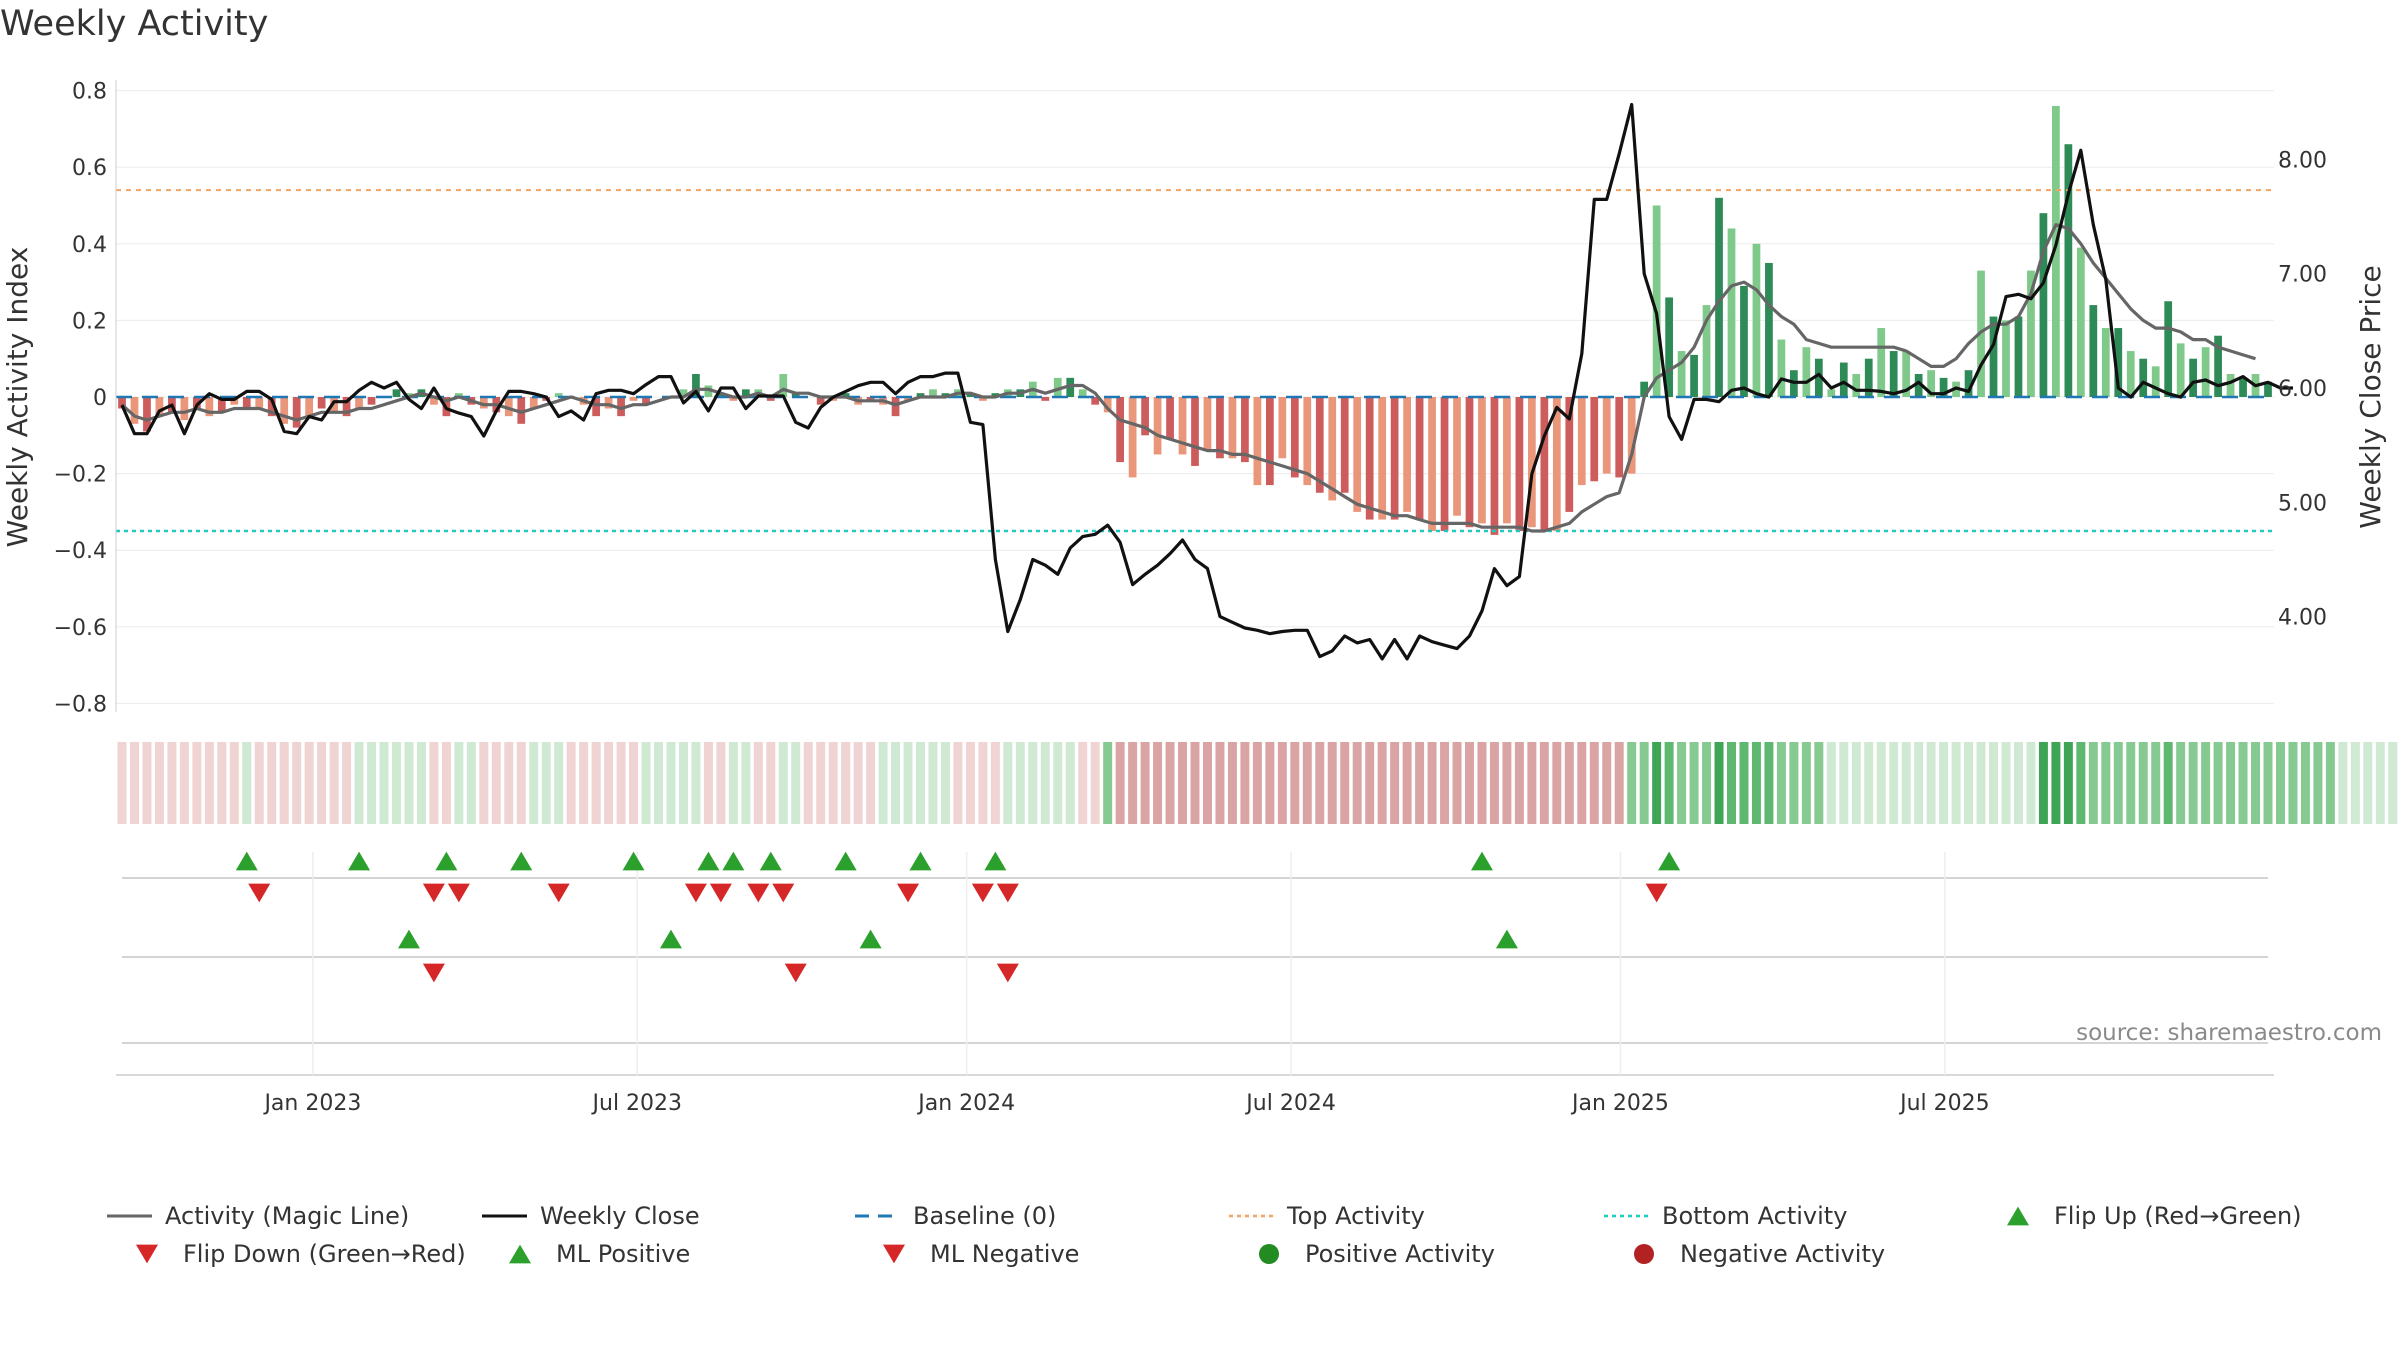 The image size is (2400, 1350). Describe the element at coordinates (1257, 783) in the screenshot. I see `regime-strip` at that location.